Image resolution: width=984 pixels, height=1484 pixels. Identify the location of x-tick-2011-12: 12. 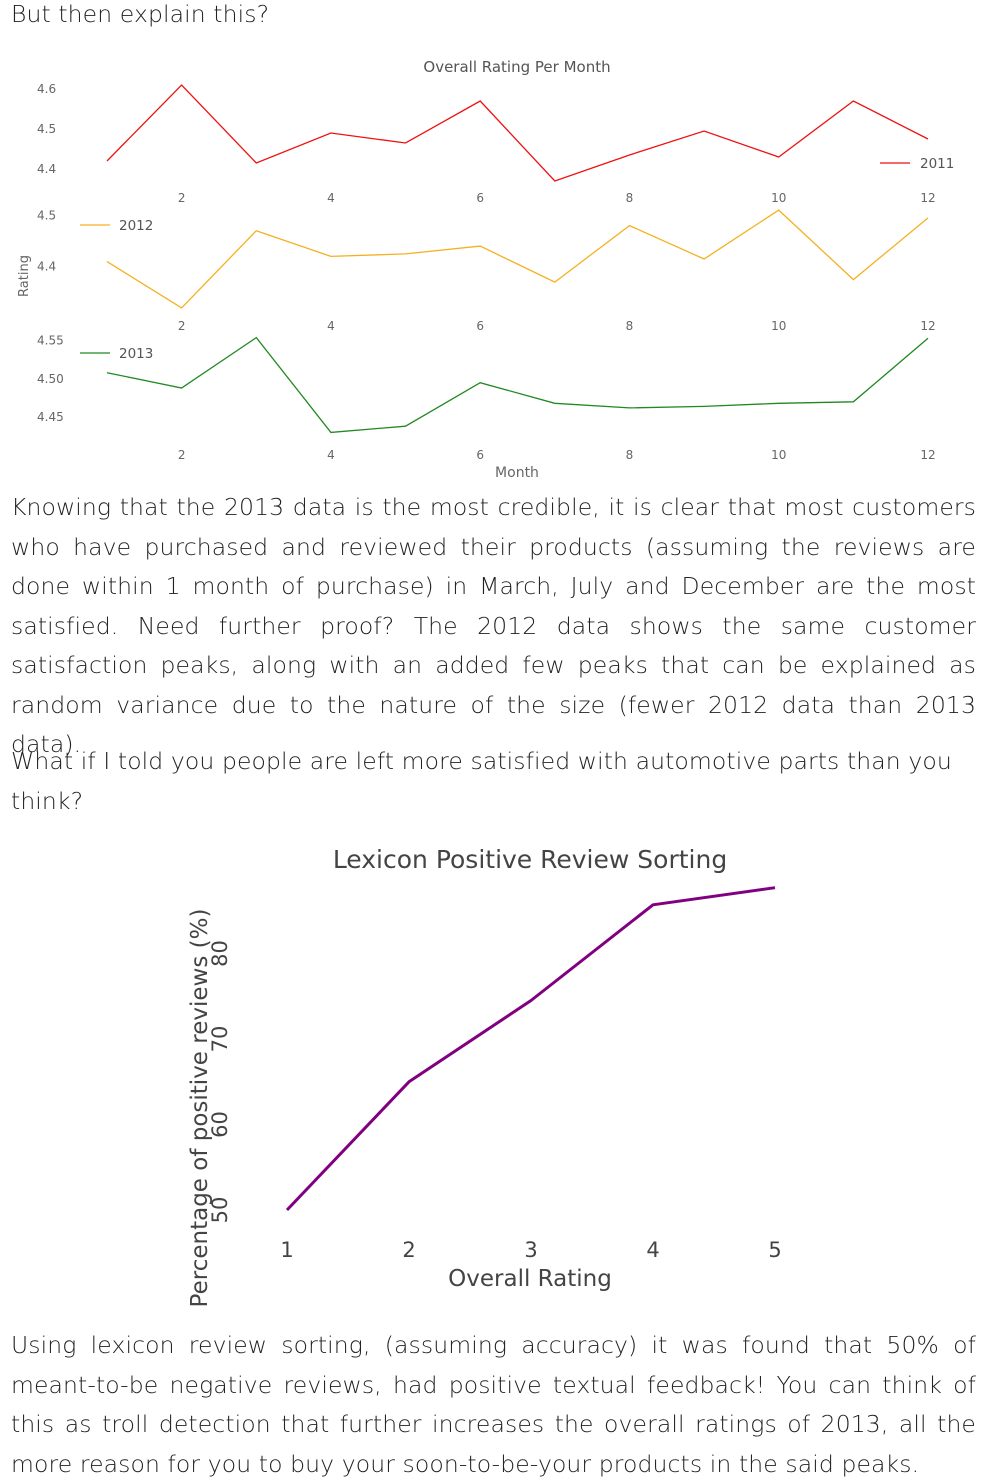
(927, 198).